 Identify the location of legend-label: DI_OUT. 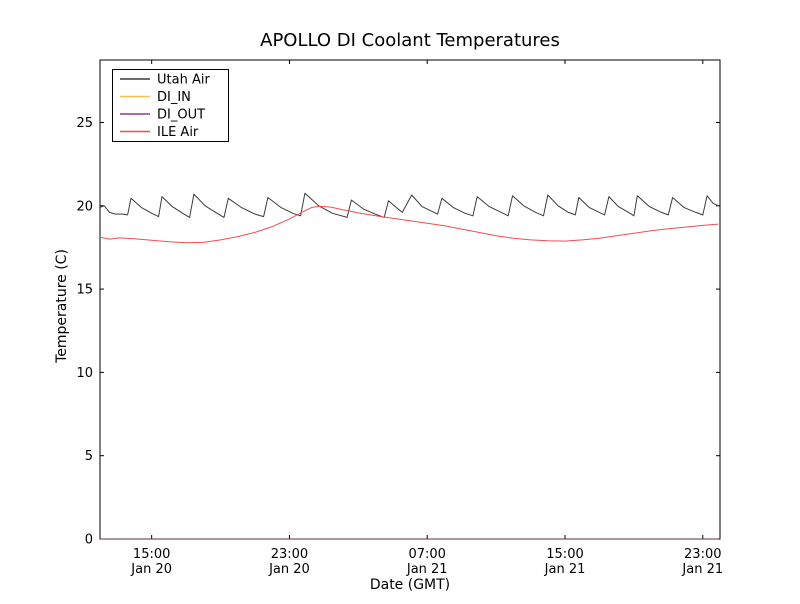
(181, 115).